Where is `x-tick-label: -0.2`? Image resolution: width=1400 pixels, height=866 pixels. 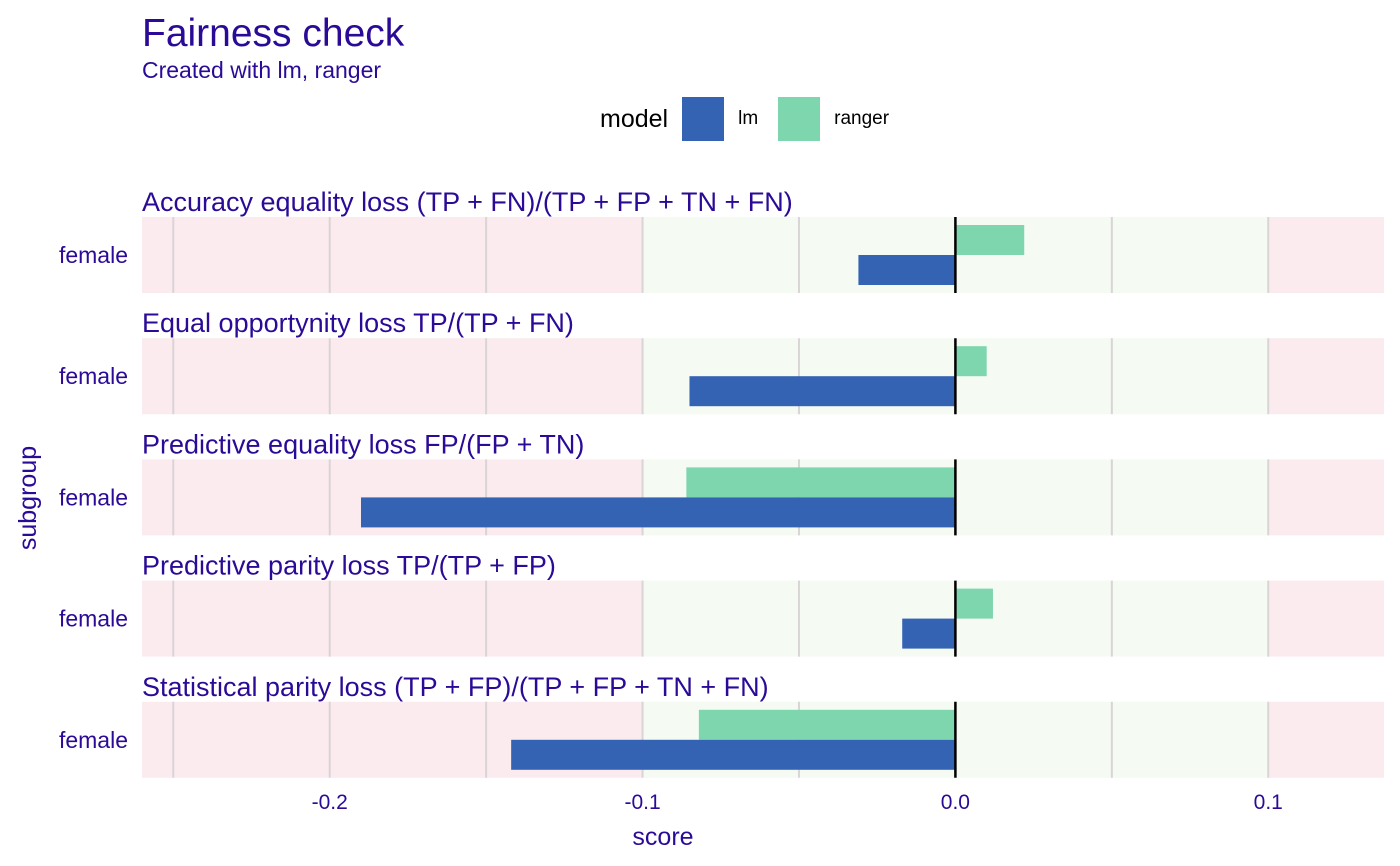 x-tick-label: -0.2 is located at coordinates (330, 802).